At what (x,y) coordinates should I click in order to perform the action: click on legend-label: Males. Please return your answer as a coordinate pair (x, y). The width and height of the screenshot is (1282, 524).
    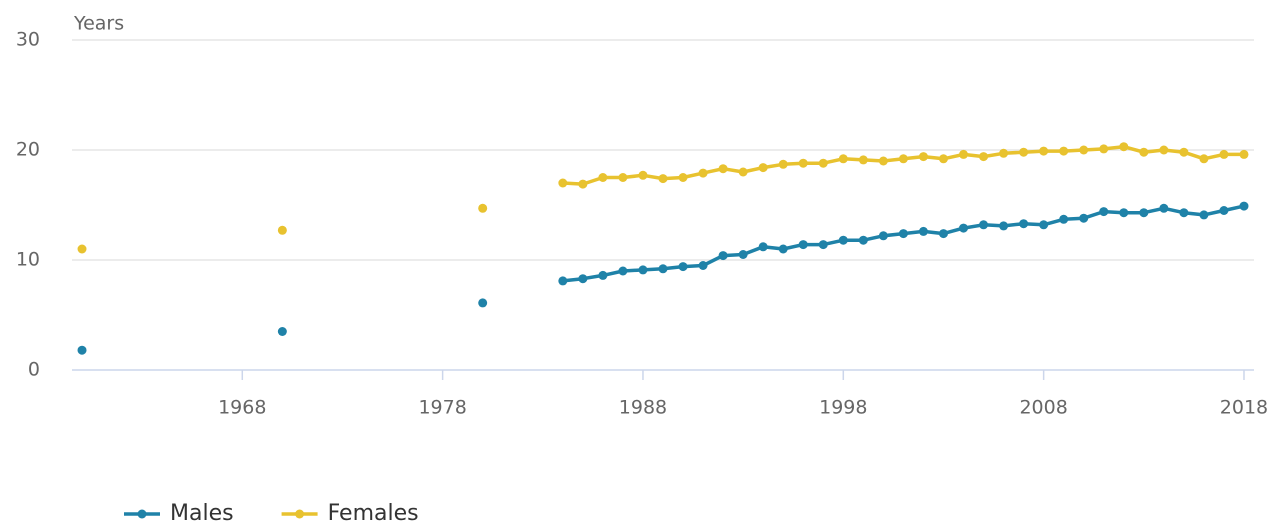
    Looking at the image, I should click on (202, 512).